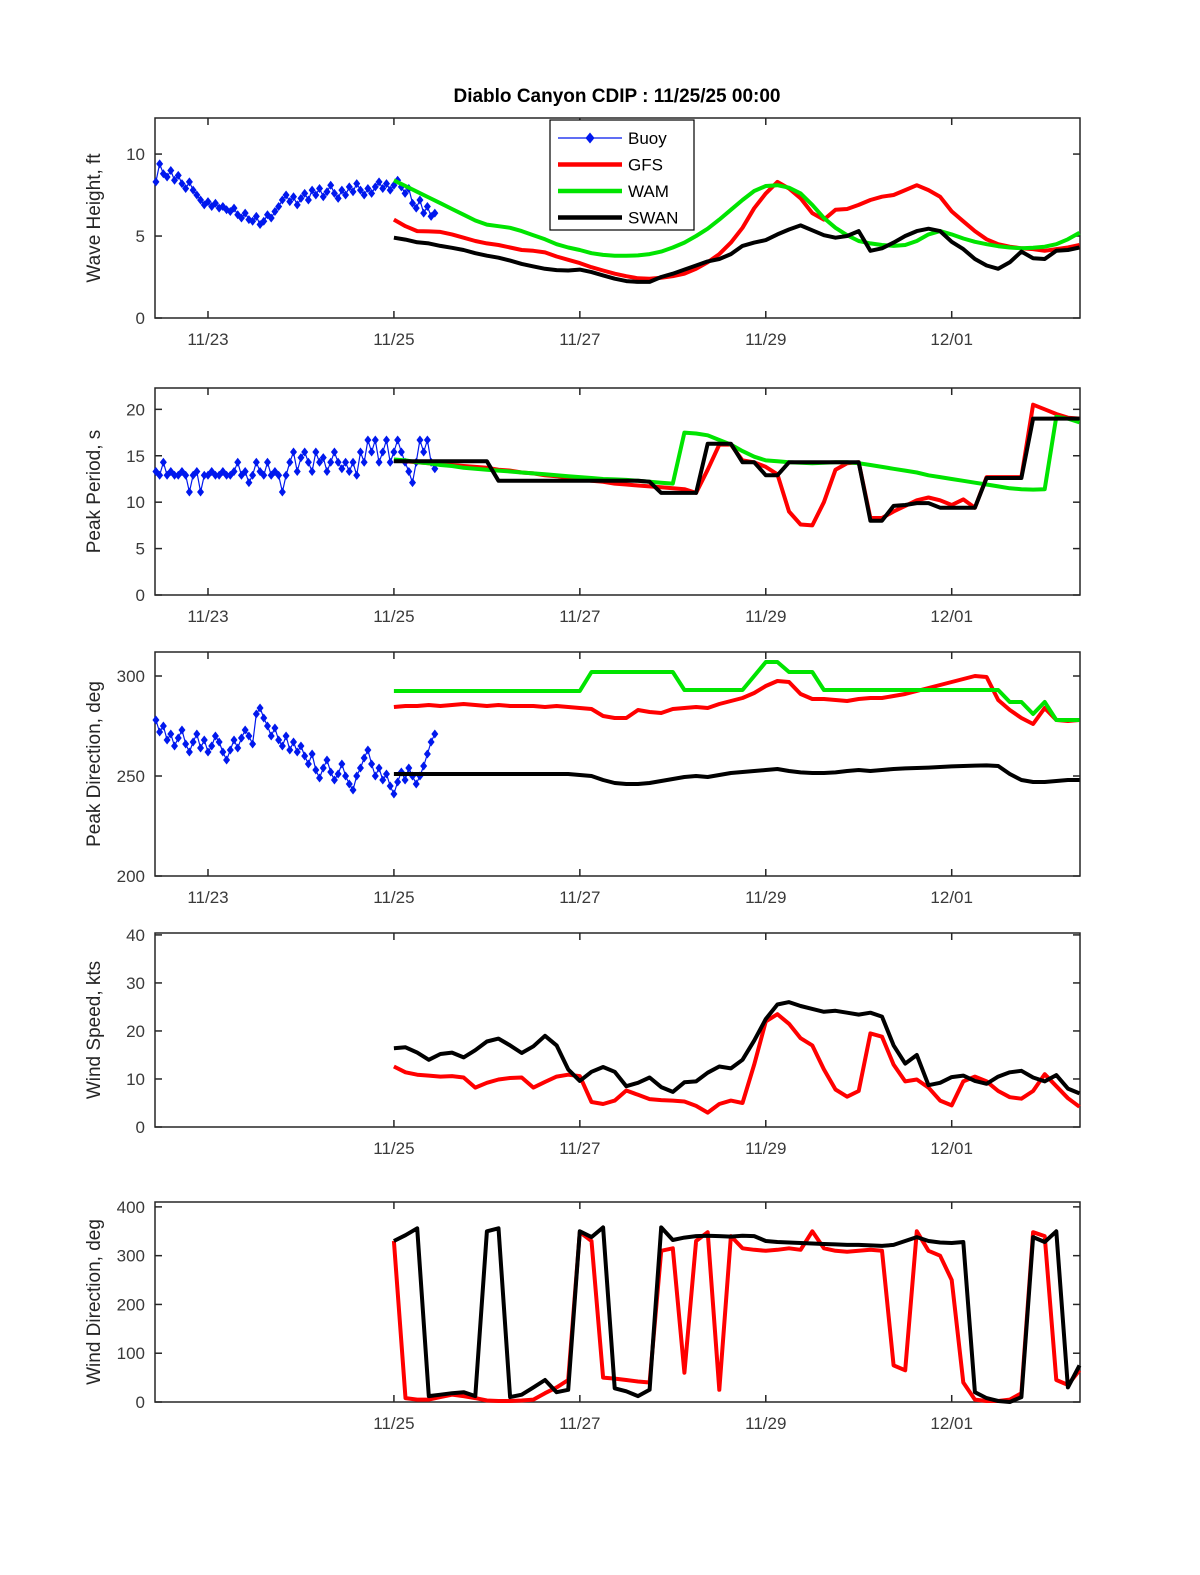  What do you see at coordinates (131, 1256) in the screenshot?
I see `y-tick-label: 300` at bounding box center [131, 1256].